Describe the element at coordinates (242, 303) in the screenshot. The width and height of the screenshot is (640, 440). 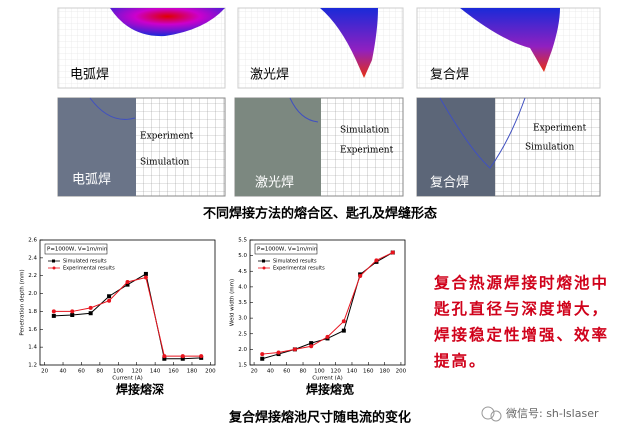
I see `y-tick-label: 3.5` at that location.